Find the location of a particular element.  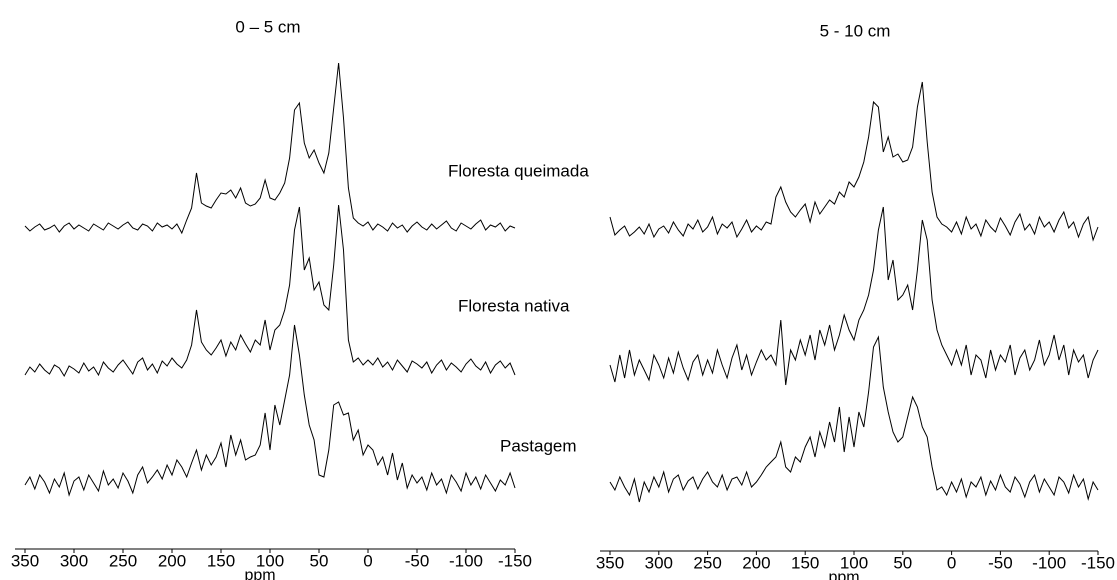

panel-title: 0 – 5 cm is located at coordinates (267, 26).